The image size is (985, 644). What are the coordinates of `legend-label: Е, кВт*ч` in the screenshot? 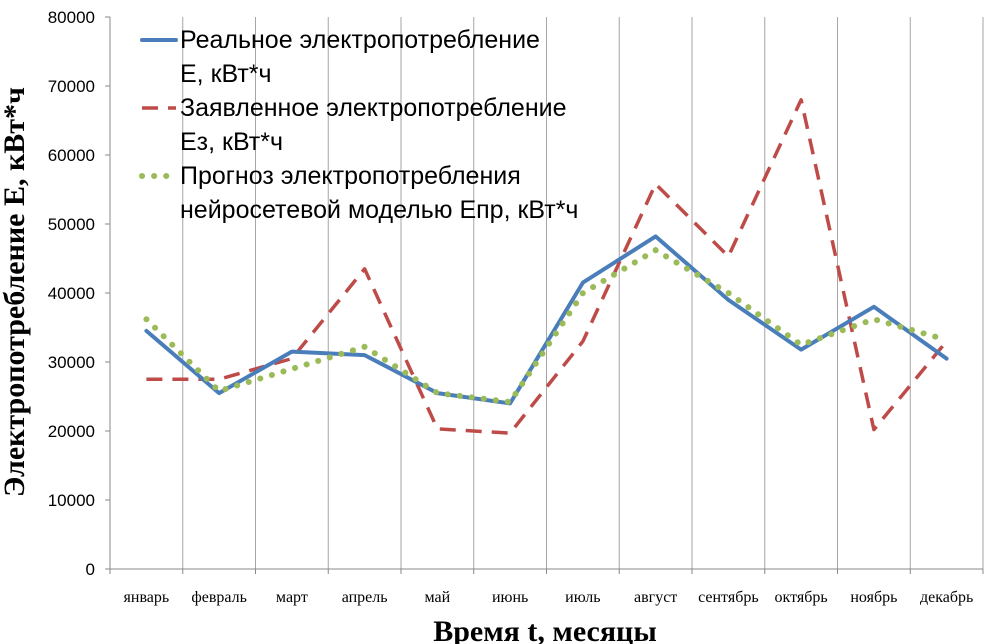 It's located at (226, 74).